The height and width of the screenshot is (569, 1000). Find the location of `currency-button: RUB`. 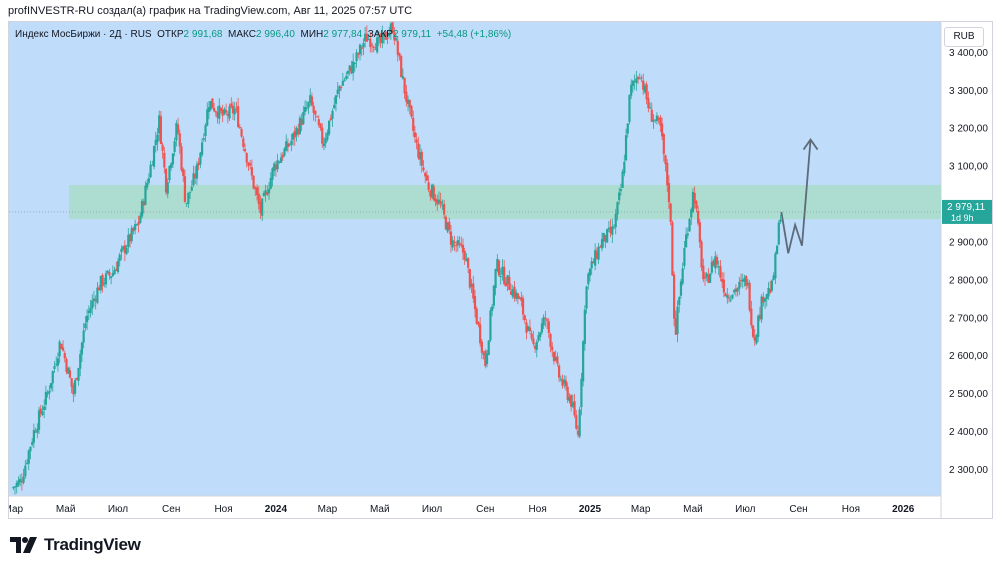

currency-button: RUB is located at coordinates (964, 37).